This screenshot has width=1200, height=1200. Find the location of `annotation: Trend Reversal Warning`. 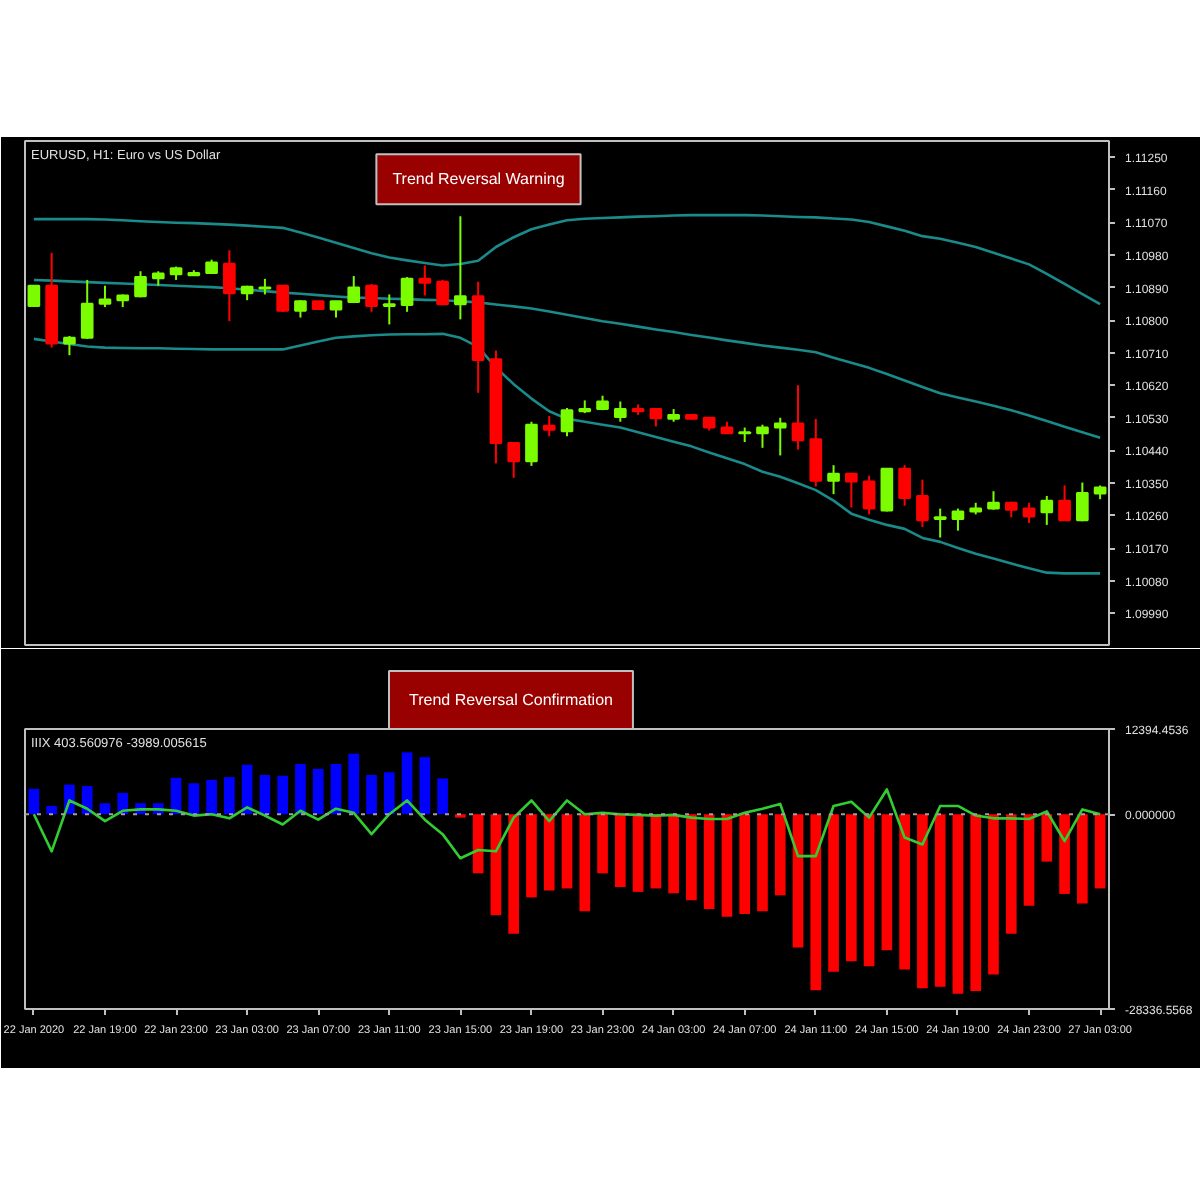

annotation: Trend Reversal Warning is located at coordinates (478, 179).